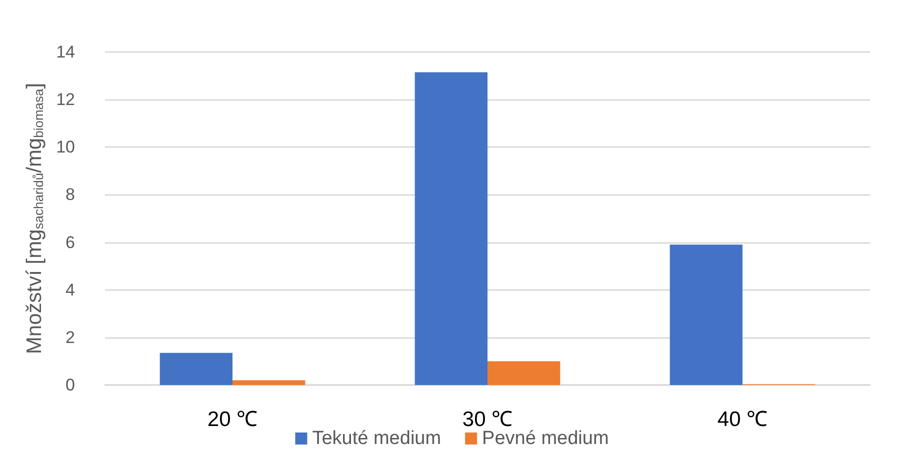 This screenshot has height=459, width=904. Describe the element at coordinates (232, 419) in the screenshot. I see `x-tick-label: 20 ℃` at that location.